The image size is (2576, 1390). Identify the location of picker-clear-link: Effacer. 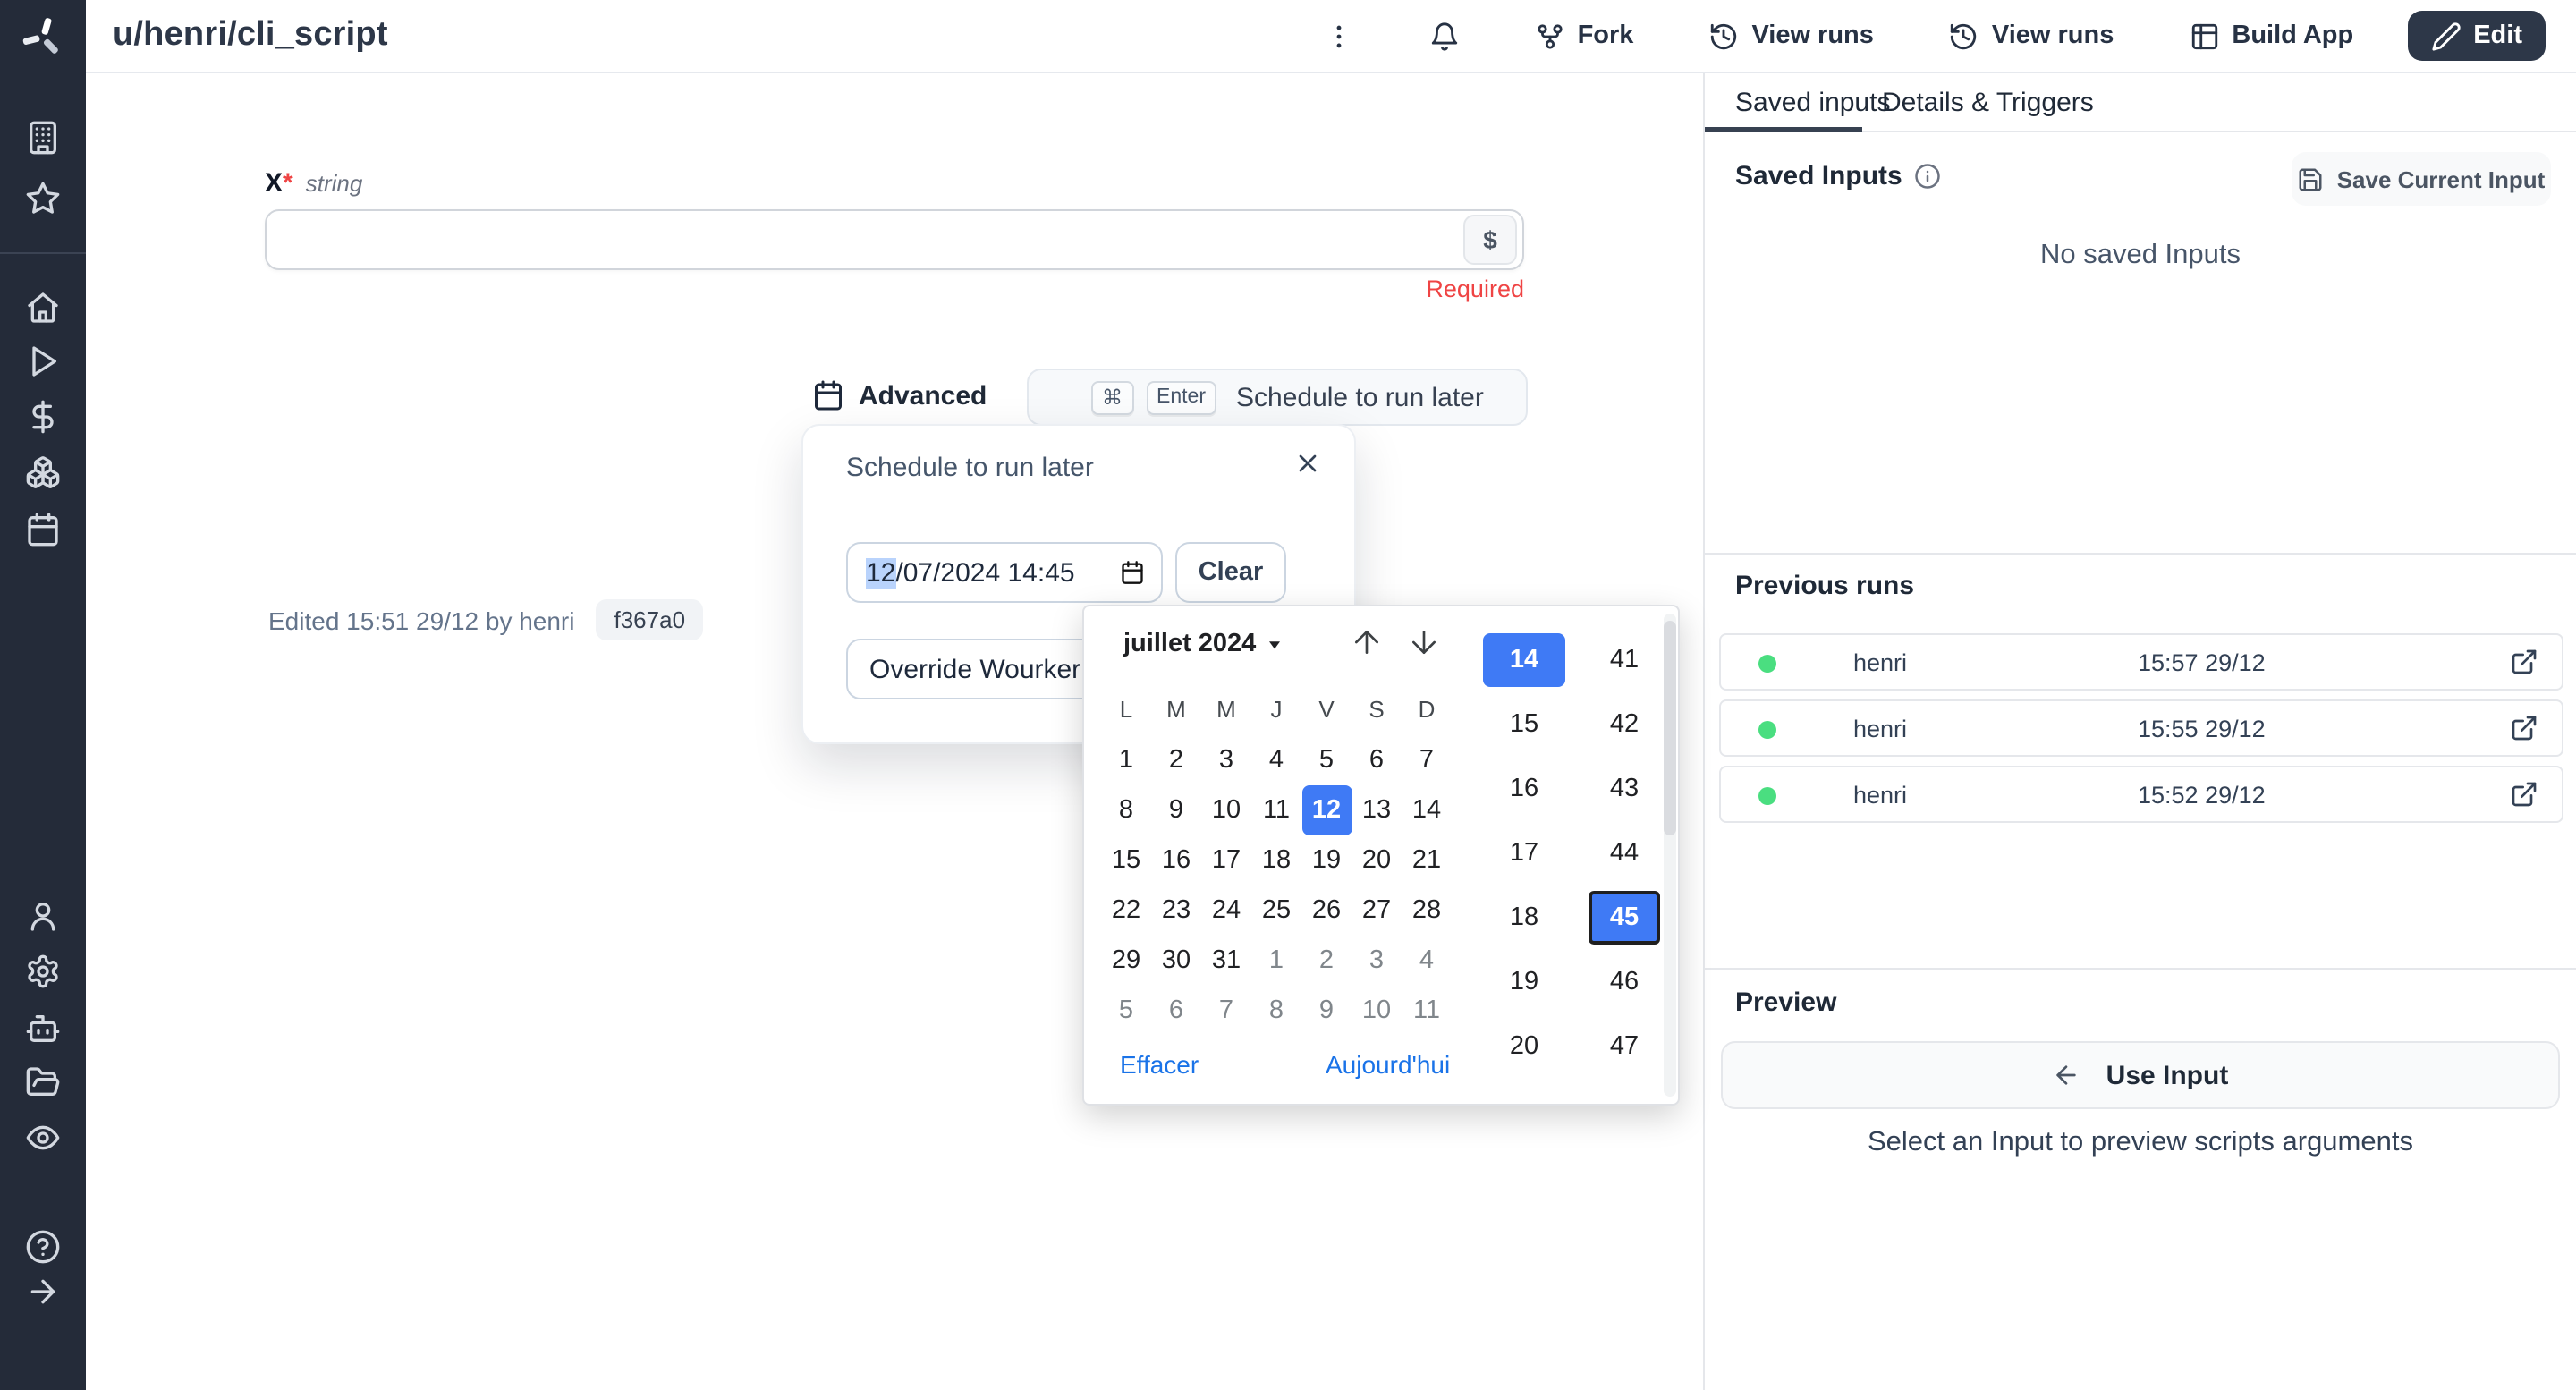
(1159, 1064).